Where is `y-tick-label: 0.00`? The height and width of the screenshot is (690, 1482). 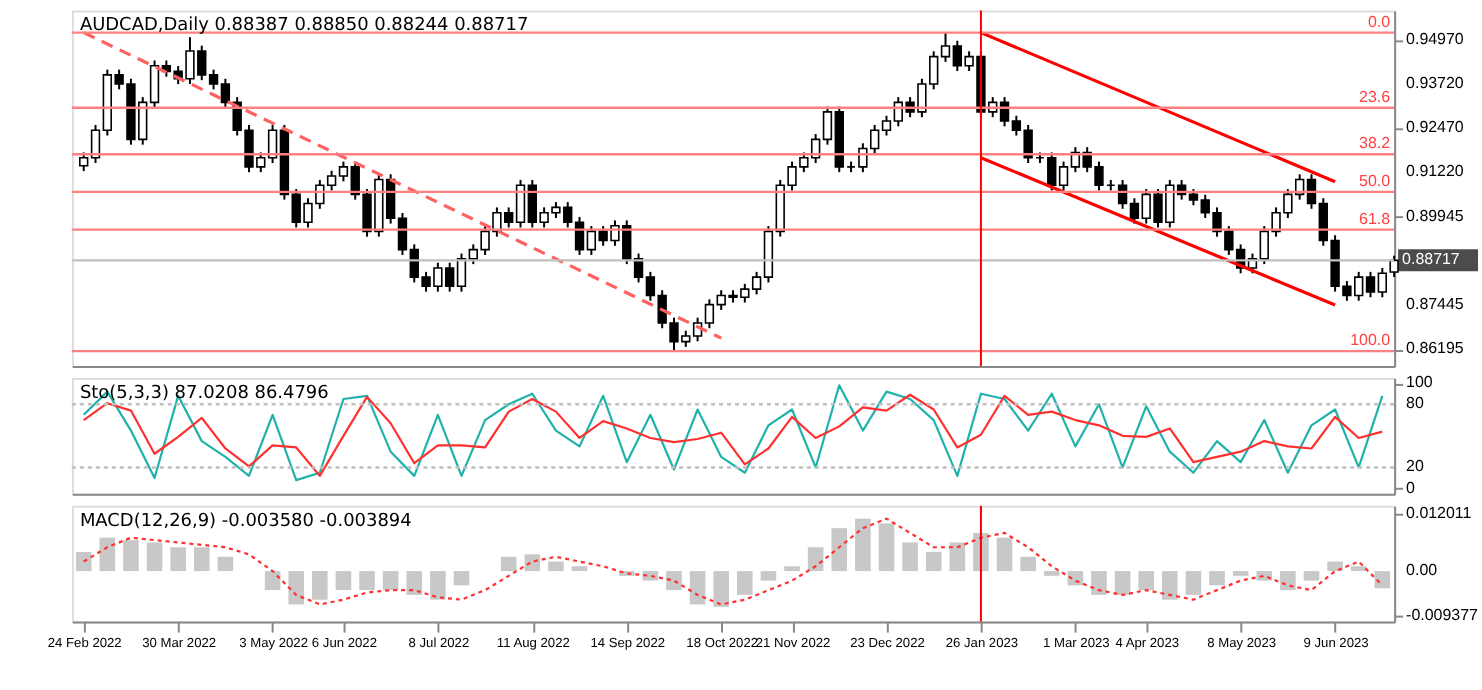 y-tick-label: 0.00 is located at coordinates (1422, 570).